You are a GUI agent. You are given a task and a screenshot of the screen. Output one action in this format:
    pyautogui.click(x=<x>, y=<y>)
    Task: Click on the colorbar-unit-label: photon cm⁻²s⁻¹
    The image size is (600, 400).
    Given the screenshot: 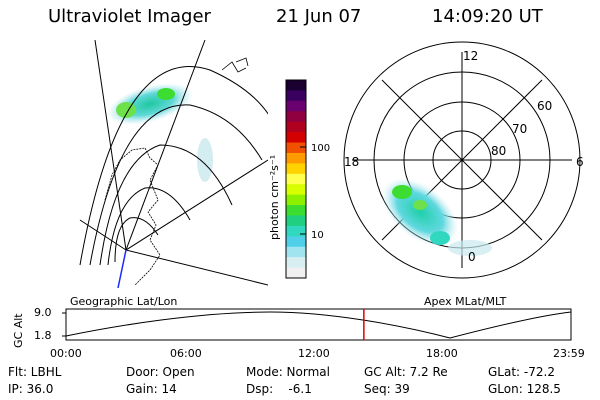 What is the action you would take?
    pyautogui.click(x=274, y=197)
    